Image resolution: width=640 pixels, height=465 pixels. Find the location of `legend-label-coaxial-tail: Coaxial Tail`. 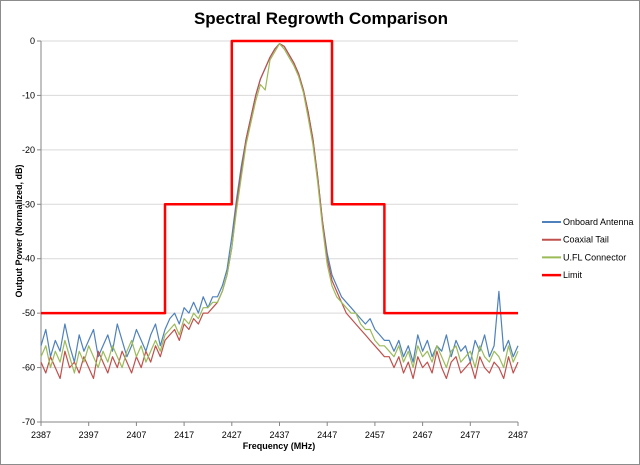

legend-label-coaxial-tail: Coaxial Tail is located at coordinates (586, 240).